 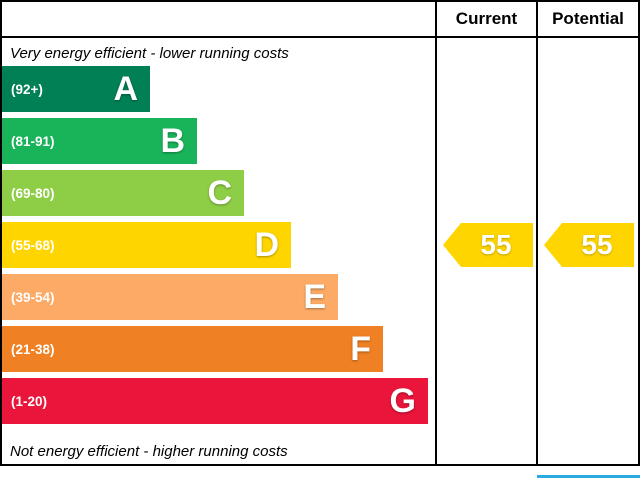 I want to click on band-e: (39-54) E, so click(x=218, y=297).